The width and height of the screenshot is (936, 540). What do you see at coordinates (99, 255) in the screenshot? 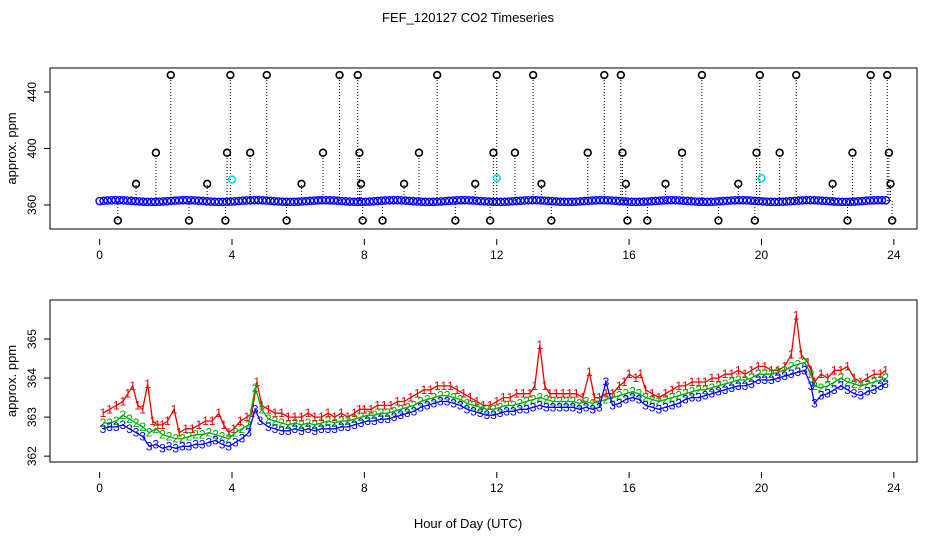
I see `x-tick-label: 0` at bounding box center [99, 255].